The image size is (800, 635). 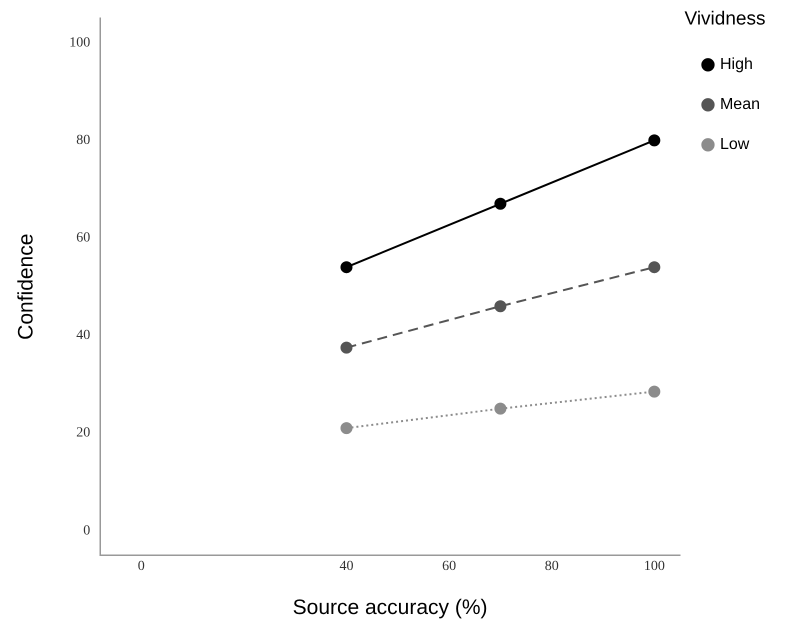 I want to click on y-tick-label: 40, so click(x=83, y=336).